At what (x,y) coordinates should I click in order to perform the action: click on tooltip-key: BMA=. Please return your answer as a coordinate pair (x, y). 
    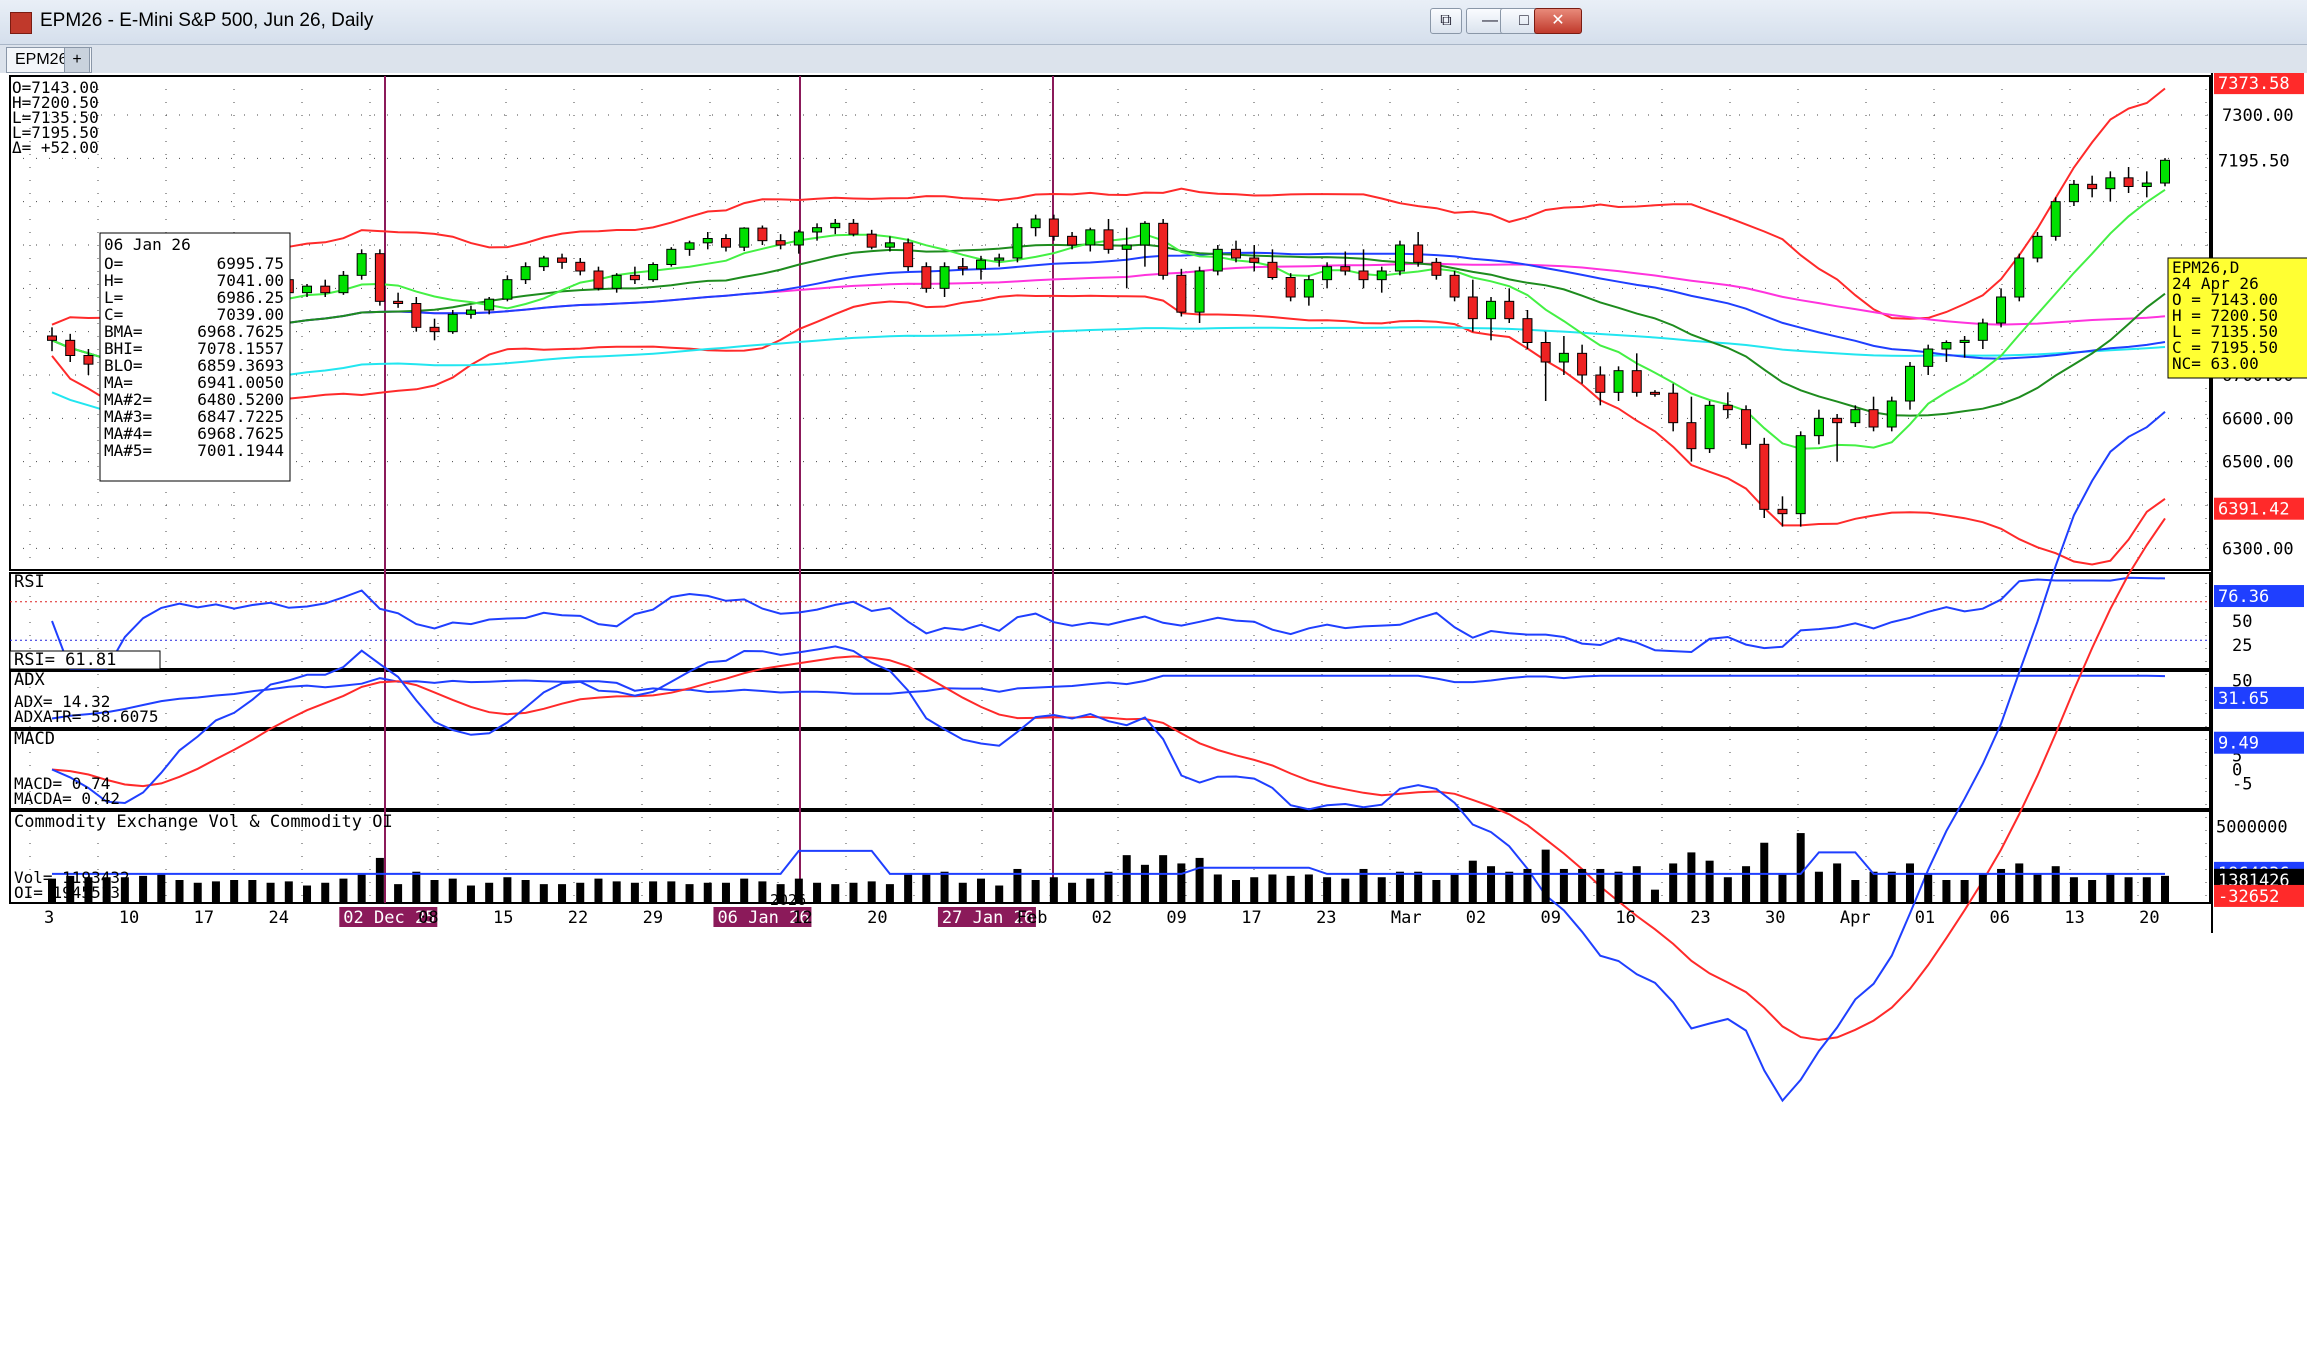
    Looking at the image, I should click on (123, 331).